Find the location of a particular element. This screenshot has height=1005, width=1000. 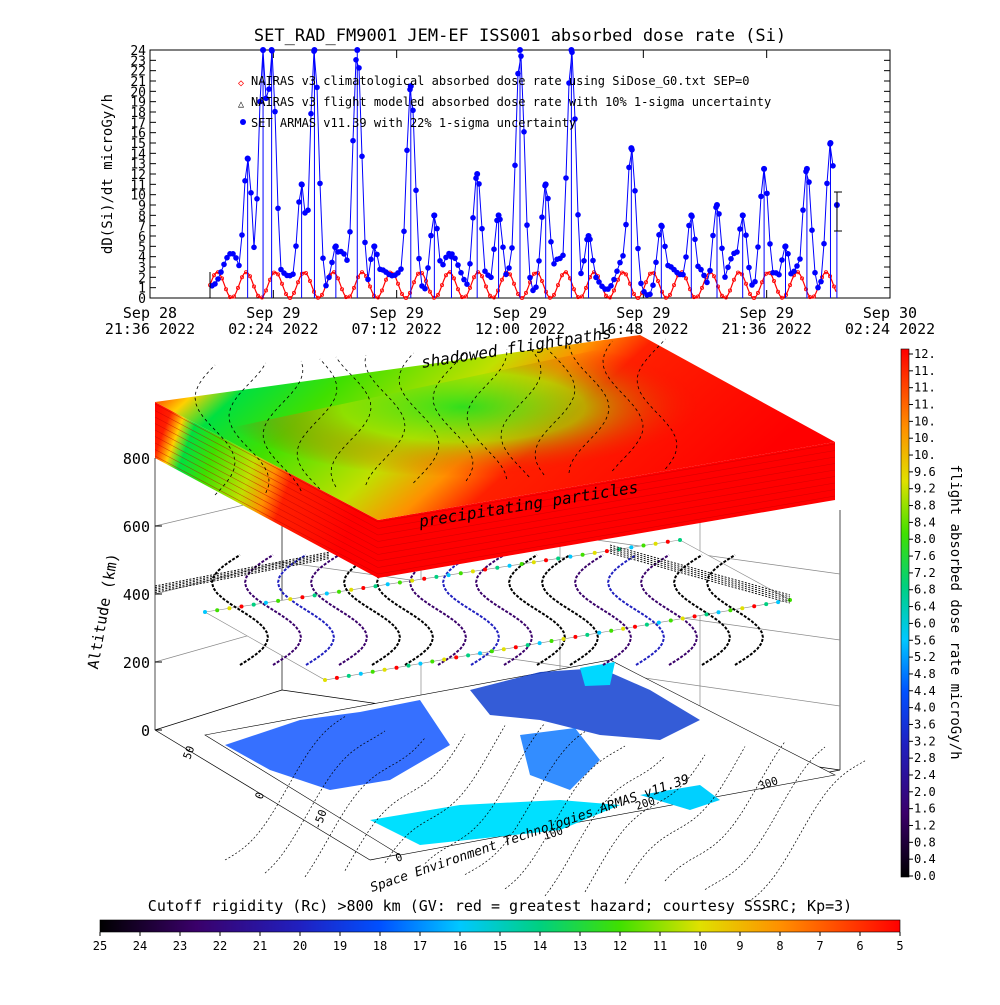

map-axis-ticks: 50 0 -50 0 100 200 300 is located at coordinates (480, 804).